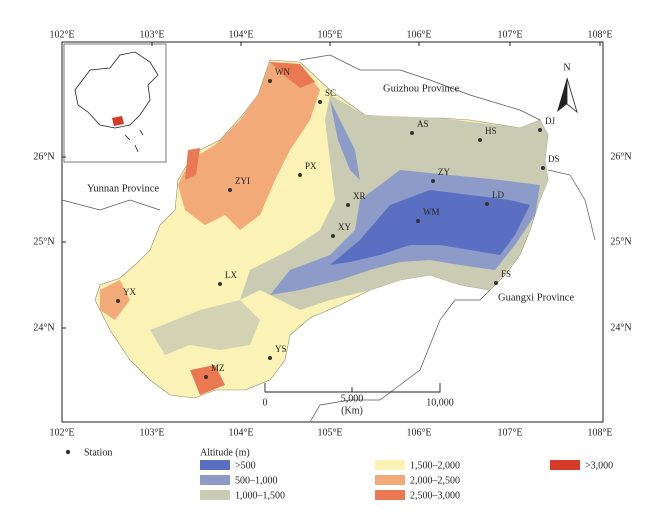  I want to click on province-label: Yunnan Province, so click(123, 188).